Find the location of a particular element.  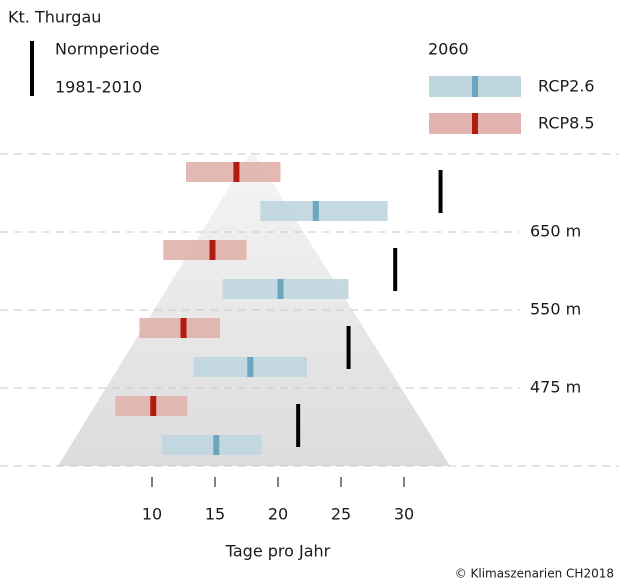

boundary-label: 650 m is located at coordinates (555, 231).